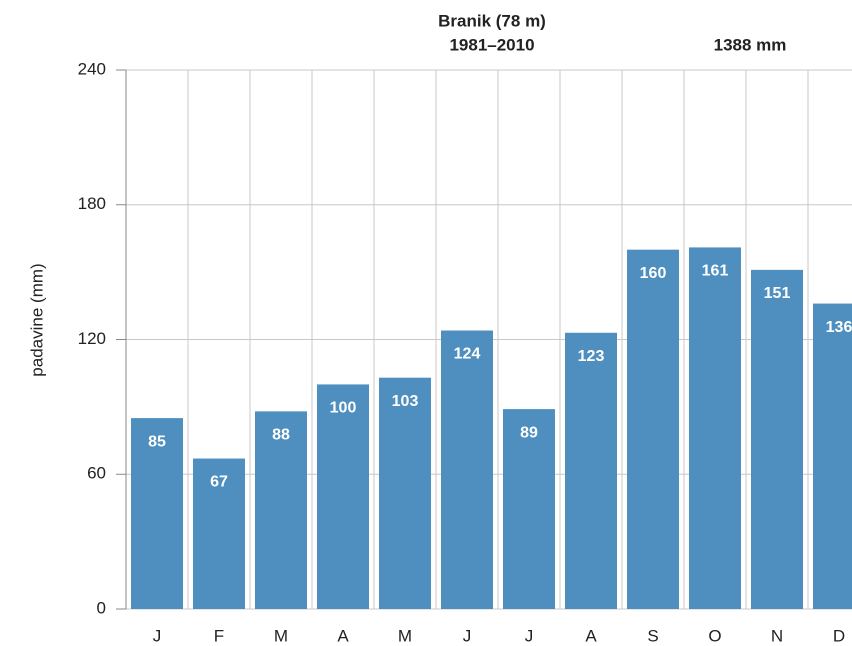  Describe the element at coordinates (467, 354) in the screenshot. I see `data-label: 124` at that location.